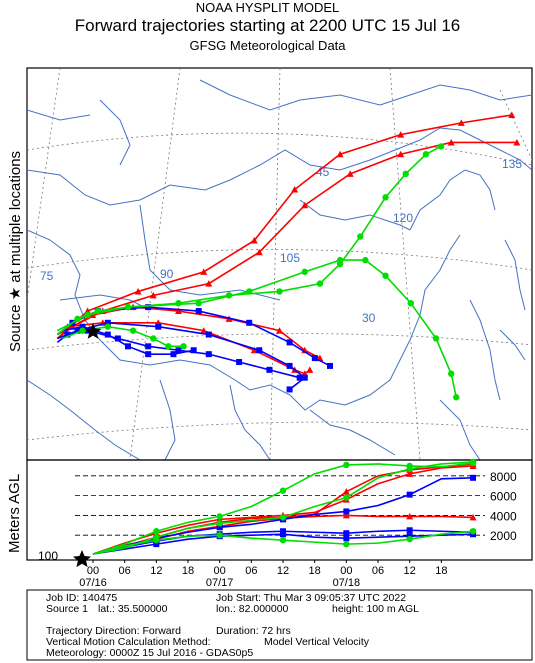  Describe the element at coordinates (220, 583) in the screenshot. I see `height-x-date-label: 07/17` at that location.